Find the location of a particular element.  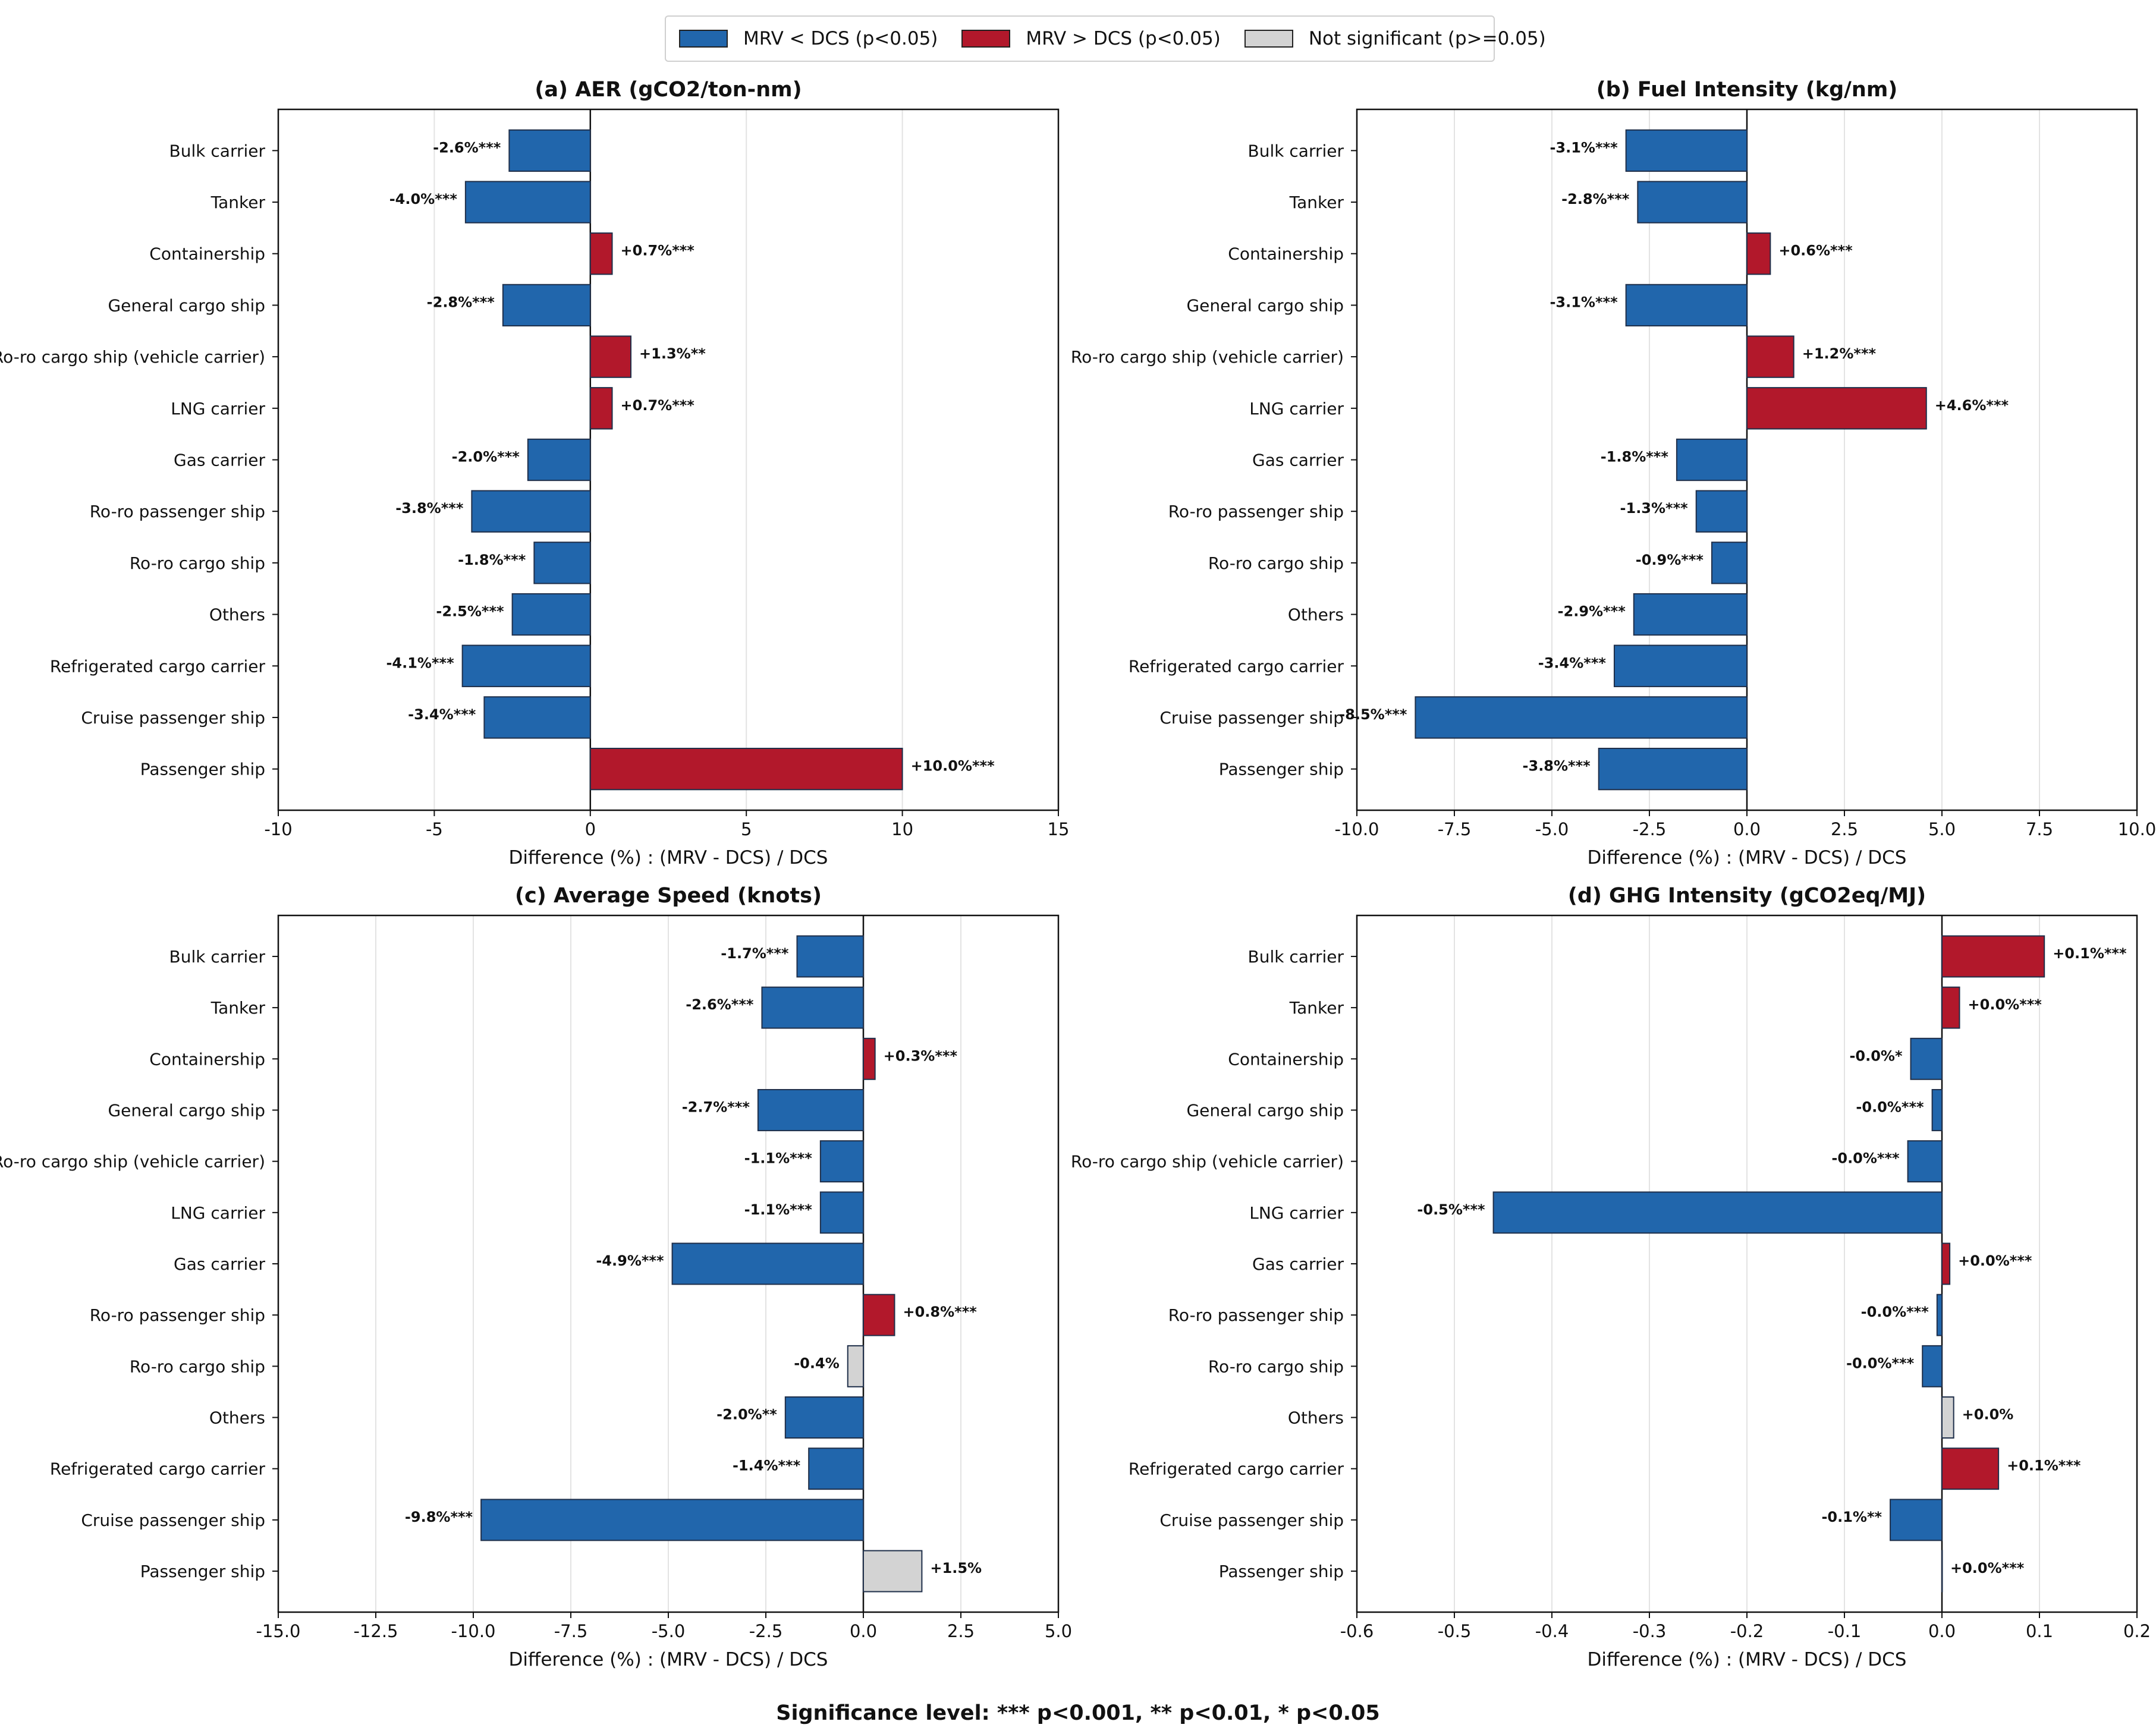

legend-swatch-ns is located at coordinates (1268, 39).